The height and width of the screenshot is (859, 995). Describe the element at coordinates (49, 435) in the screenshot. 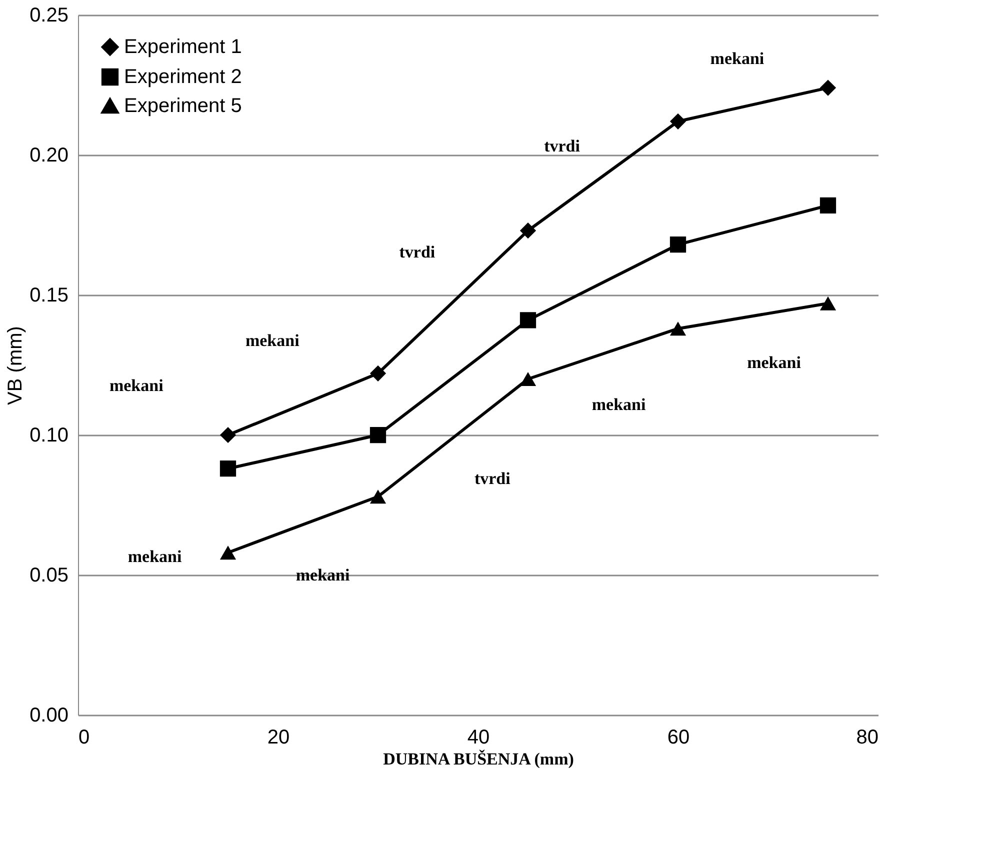

I see `y-tick-label: 0.10` at that location.